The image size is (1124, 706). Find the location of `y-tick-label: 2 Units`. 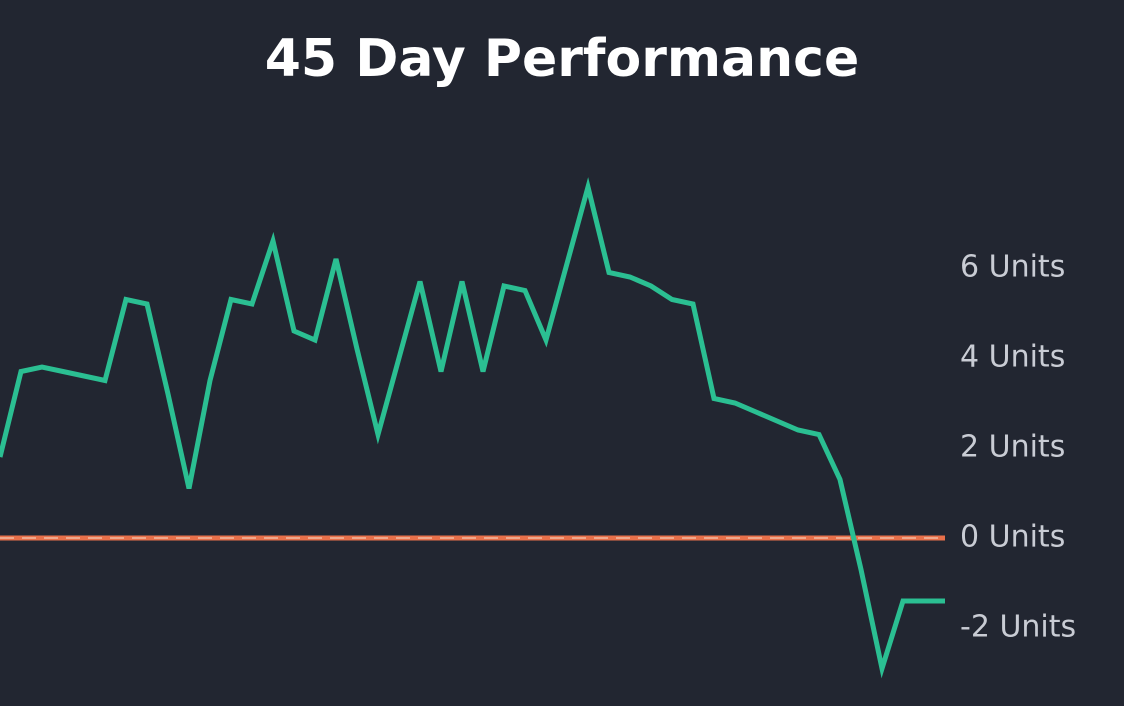

y-tick-label: 2 Units is located at coordinates (1012, 447).